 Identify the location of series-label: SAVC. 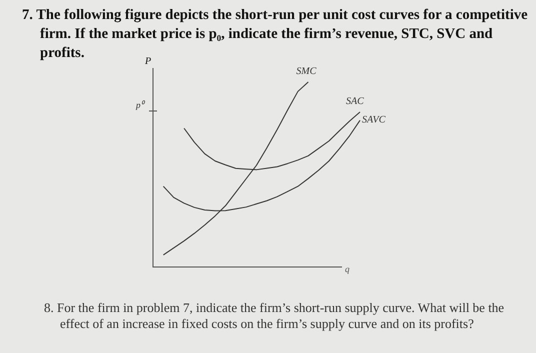
(374, 120).